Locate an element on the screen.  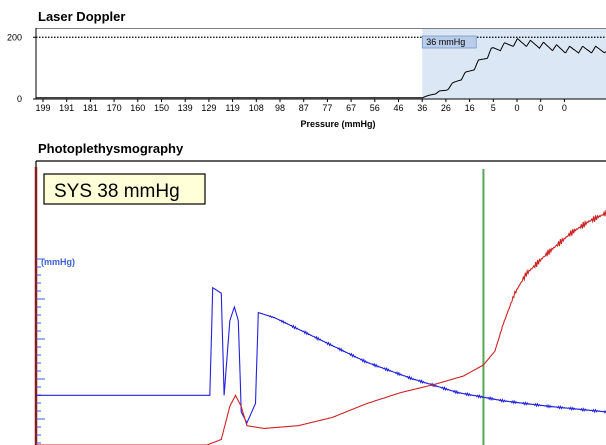
ppg-y-unit-label: (mmHg) is located at coordinates (58, 262).